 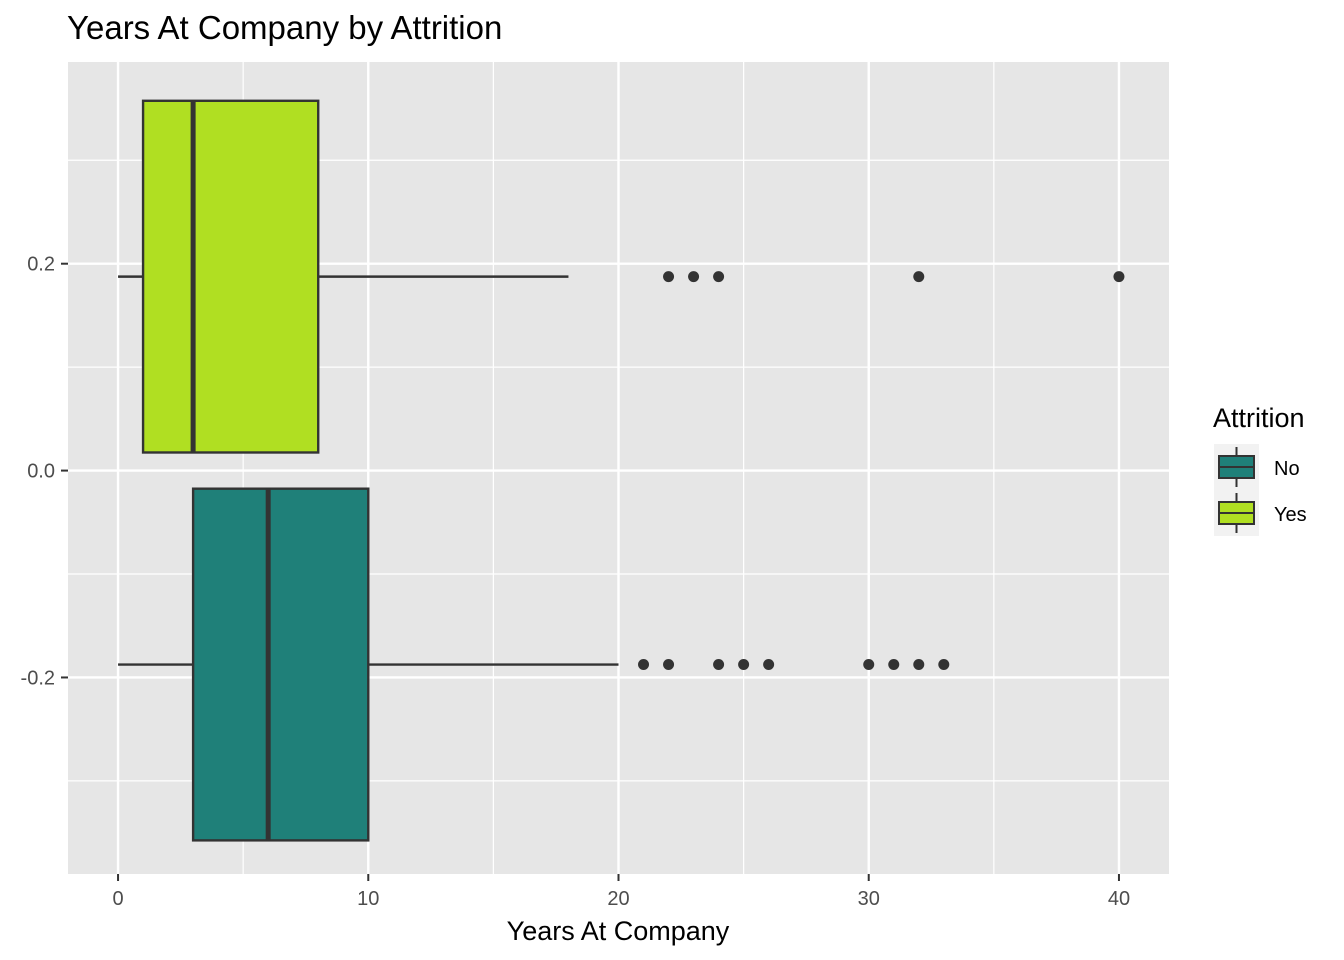 What do you see at coordinates (368, 899) in the screenshot?
I see `x-tick-label: 10` at bounding box center [368, 899].